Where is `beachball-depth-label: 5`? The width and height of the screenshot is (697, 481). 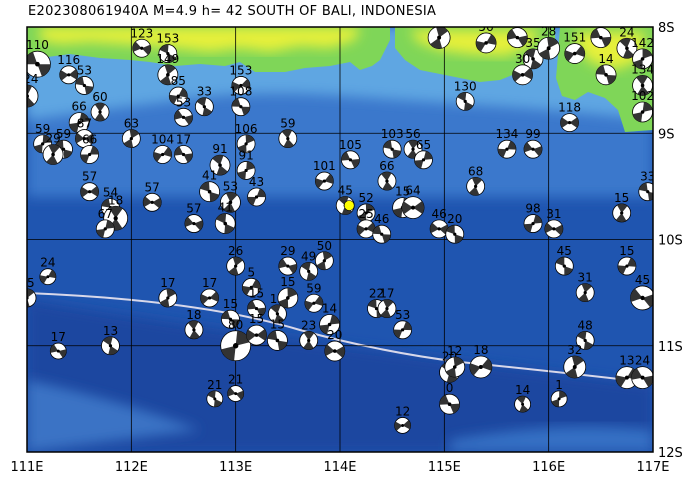
beachball-depth-label: 5 is located at coordinates (251, 272).